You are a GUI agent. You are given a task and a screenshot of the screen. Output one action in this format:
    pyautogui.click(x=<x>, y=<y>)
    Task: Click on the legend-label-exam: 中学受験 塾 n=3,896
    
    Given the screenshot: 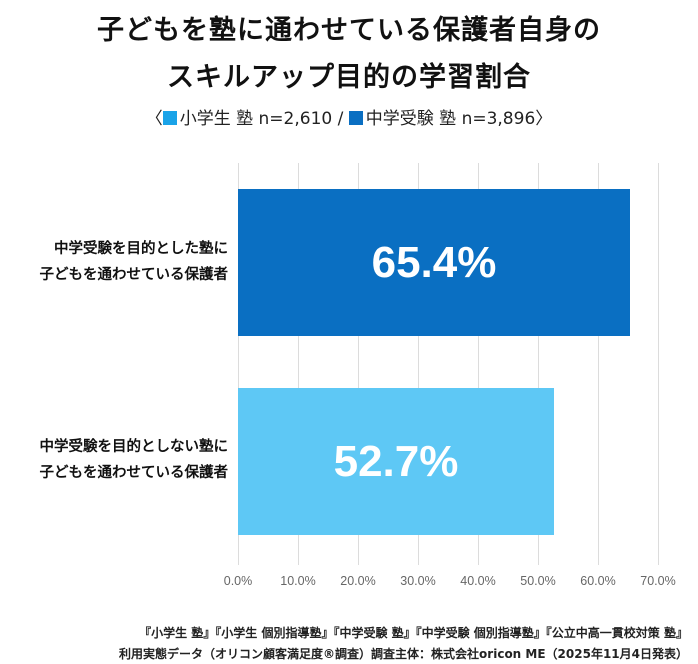 What is the action you would take?
    pyautogui.click(x=450, y=119)
    